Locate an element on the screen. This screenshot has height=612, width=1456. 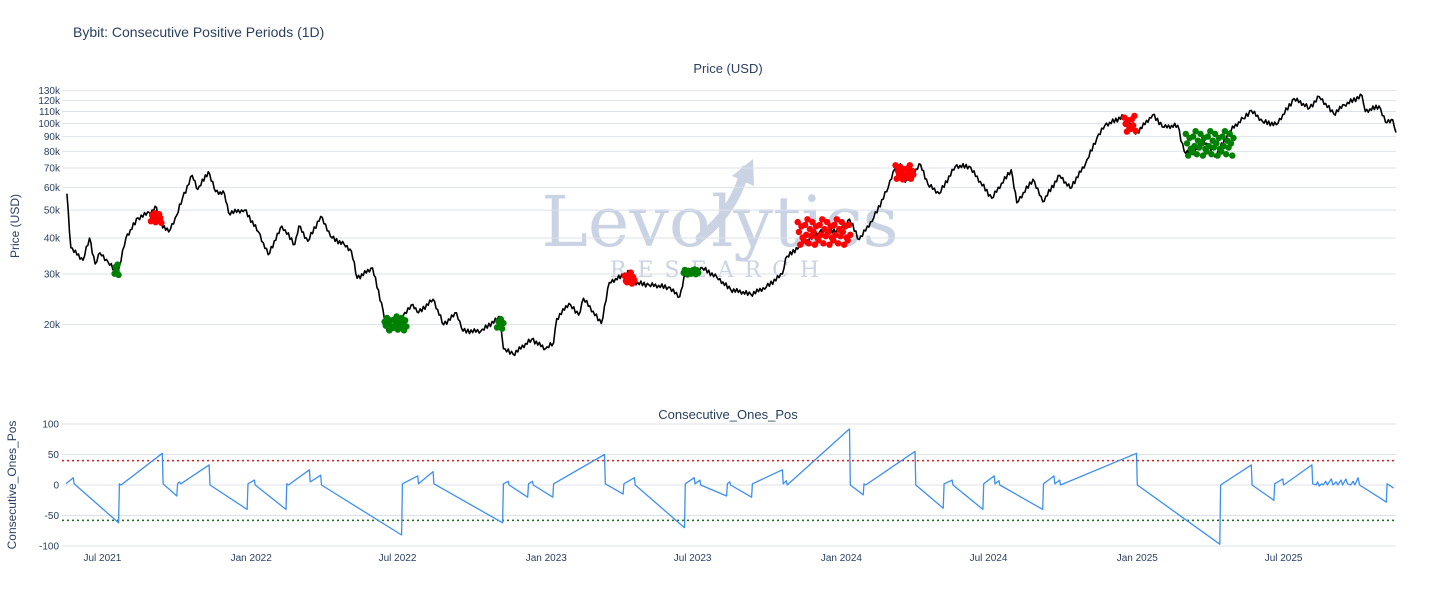
indicator-panel-title: Consecutive_Ones_Pos is located at coordinates (728, 414).